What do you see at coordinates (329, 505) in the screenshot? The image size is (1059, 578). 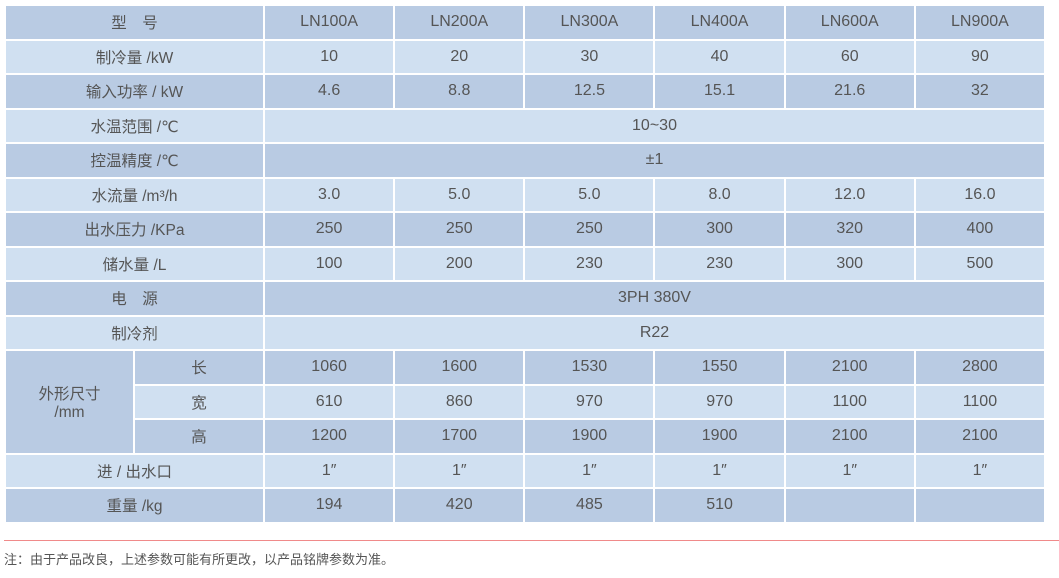 I see `cell-value: 194` at bounding box center [329, 505].